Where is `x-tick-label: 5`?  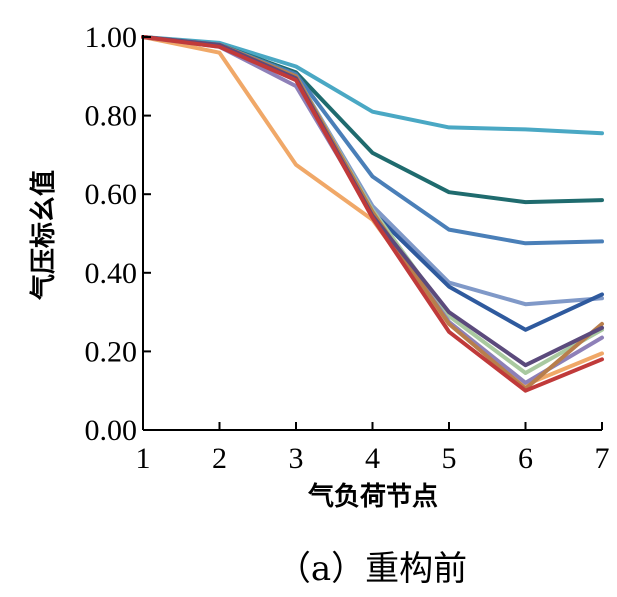 x-tick-label: 5 is located at coordinates (449, 458).